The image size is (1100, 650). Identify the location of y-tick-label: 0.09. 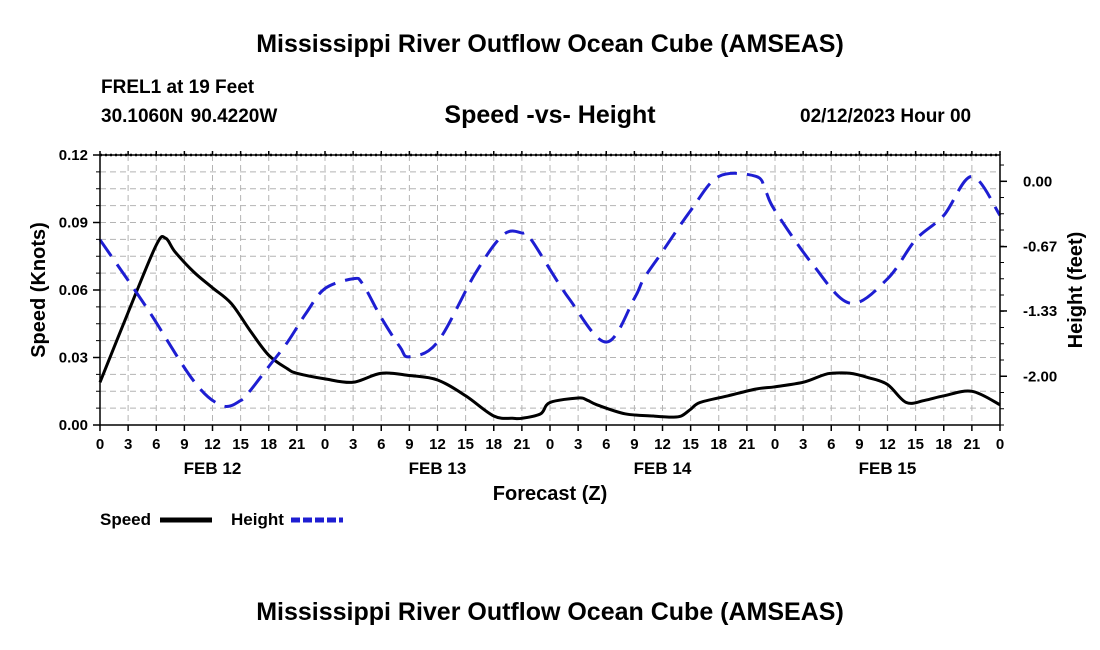
(73, 223).